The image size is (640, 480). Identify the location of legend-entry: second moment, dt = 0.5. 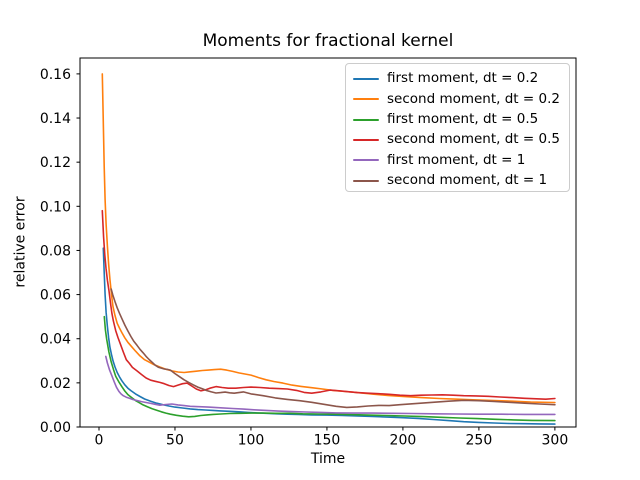
(461, 140).